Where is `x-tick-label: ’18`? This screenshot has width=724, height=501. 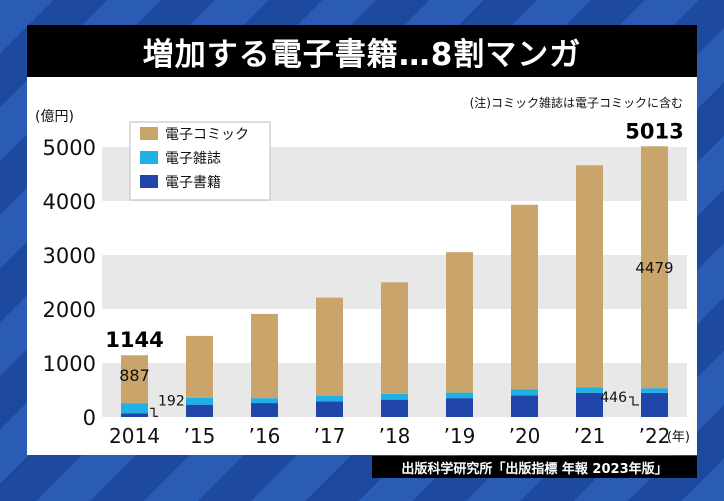
x-tick-label: ’18 is located at coordinates (395, 436).